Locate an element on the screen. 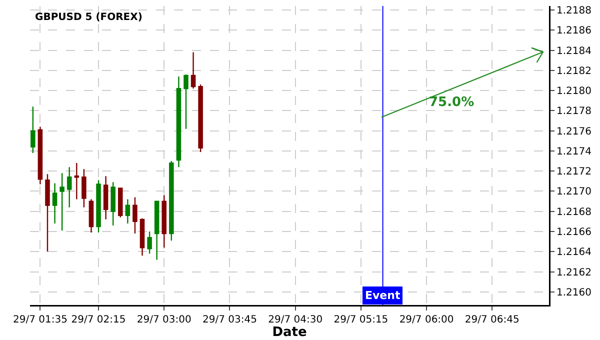  y-tick-label: 1.2160 is located at coordinates (574, 292).